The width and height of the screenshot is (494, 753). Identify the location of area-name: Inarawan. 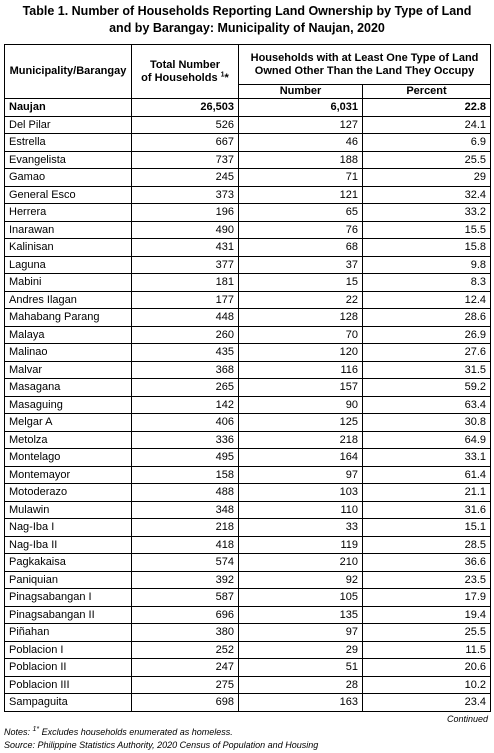
(68, 229).